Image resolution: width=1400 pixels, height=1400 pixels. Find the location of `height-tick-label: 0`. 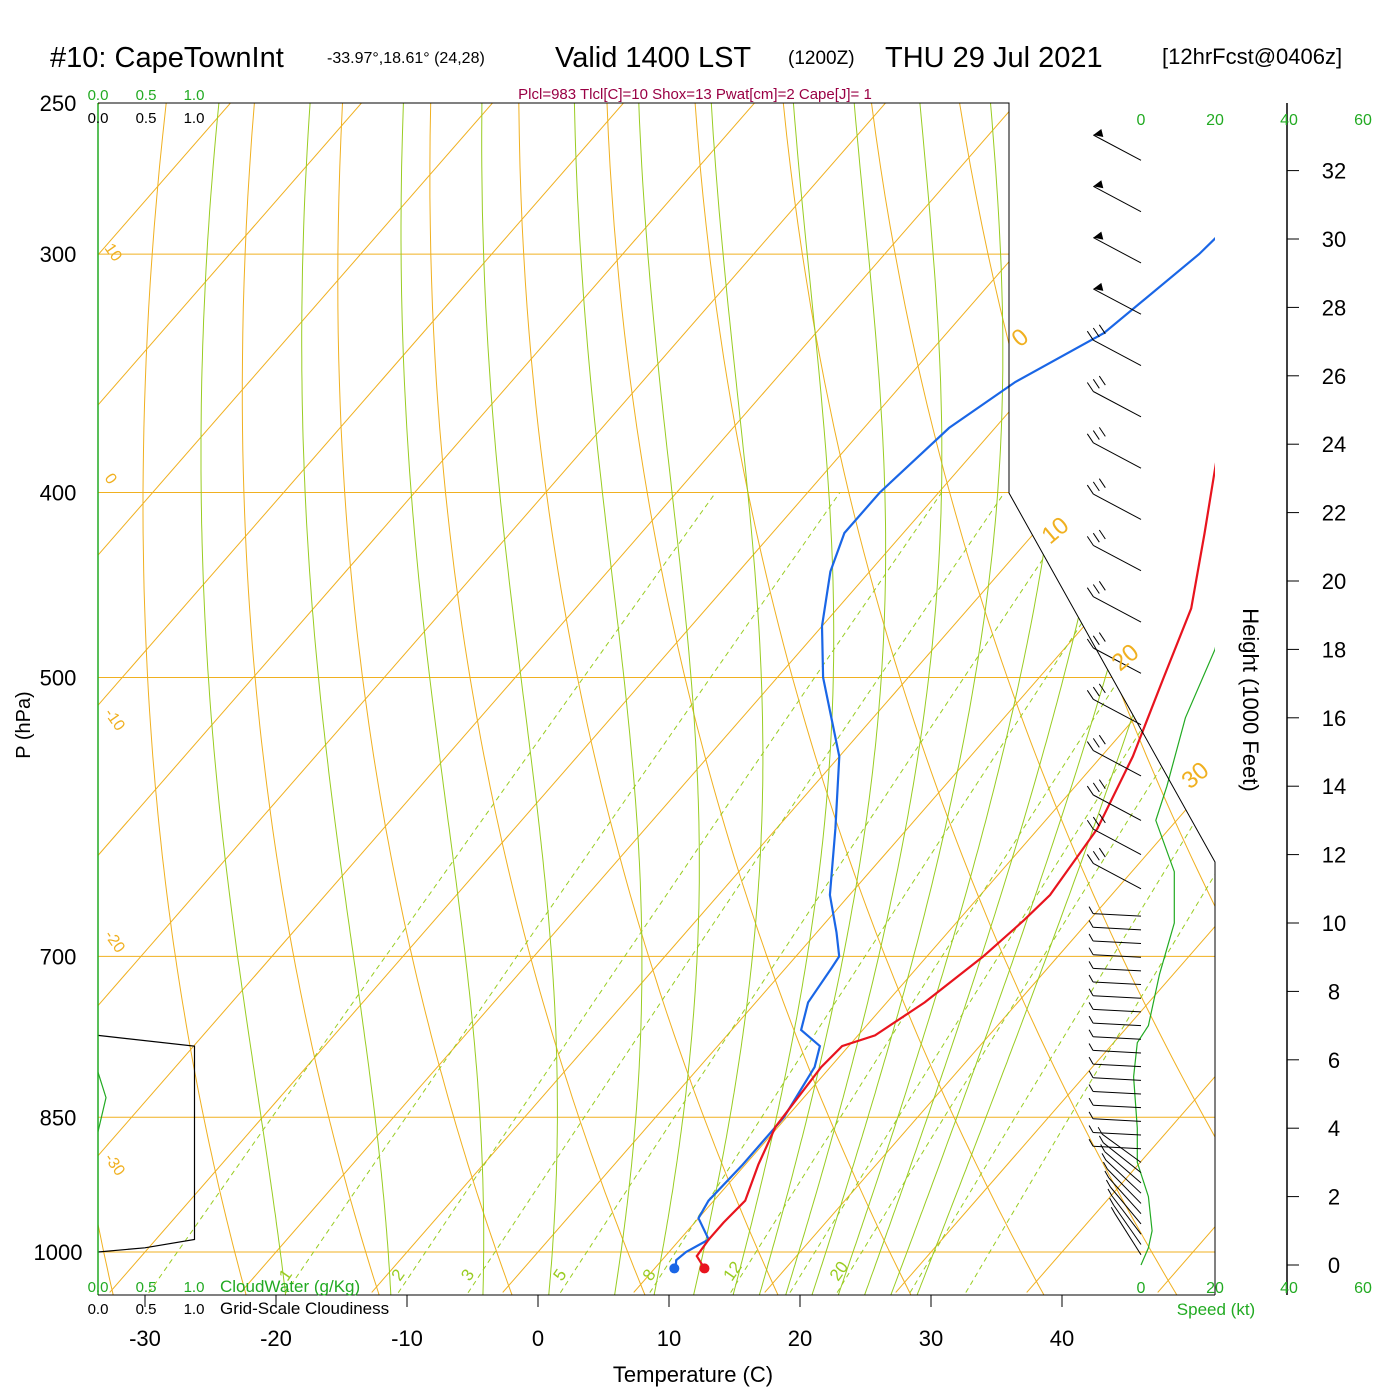

height-tick-label: 0 is located at coordinates (1334, 1265).